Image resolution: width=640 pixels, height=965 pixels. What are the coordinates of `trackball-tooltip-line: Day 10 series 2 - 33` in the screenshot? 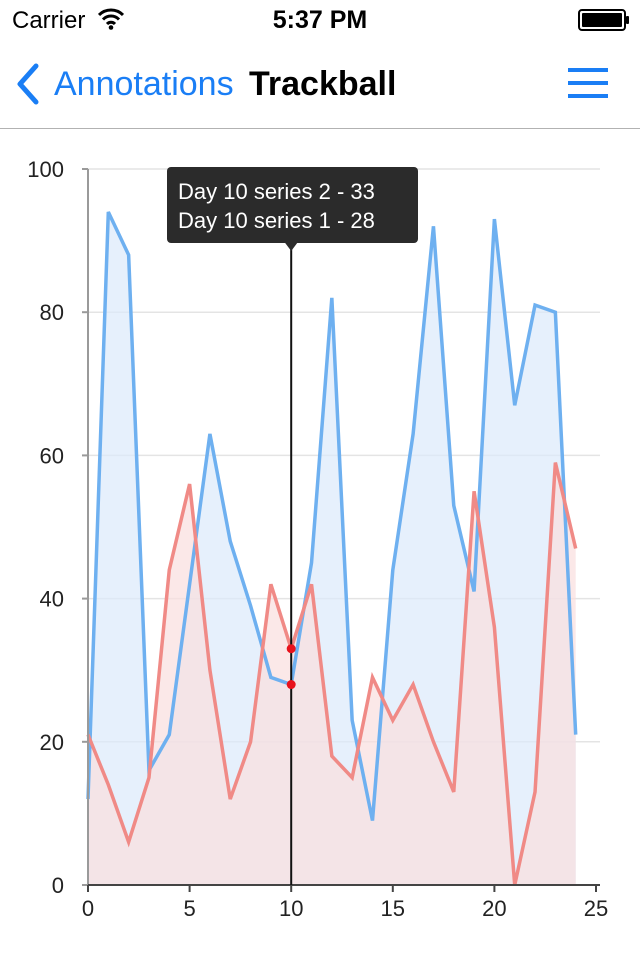 It's located at (276, 191).